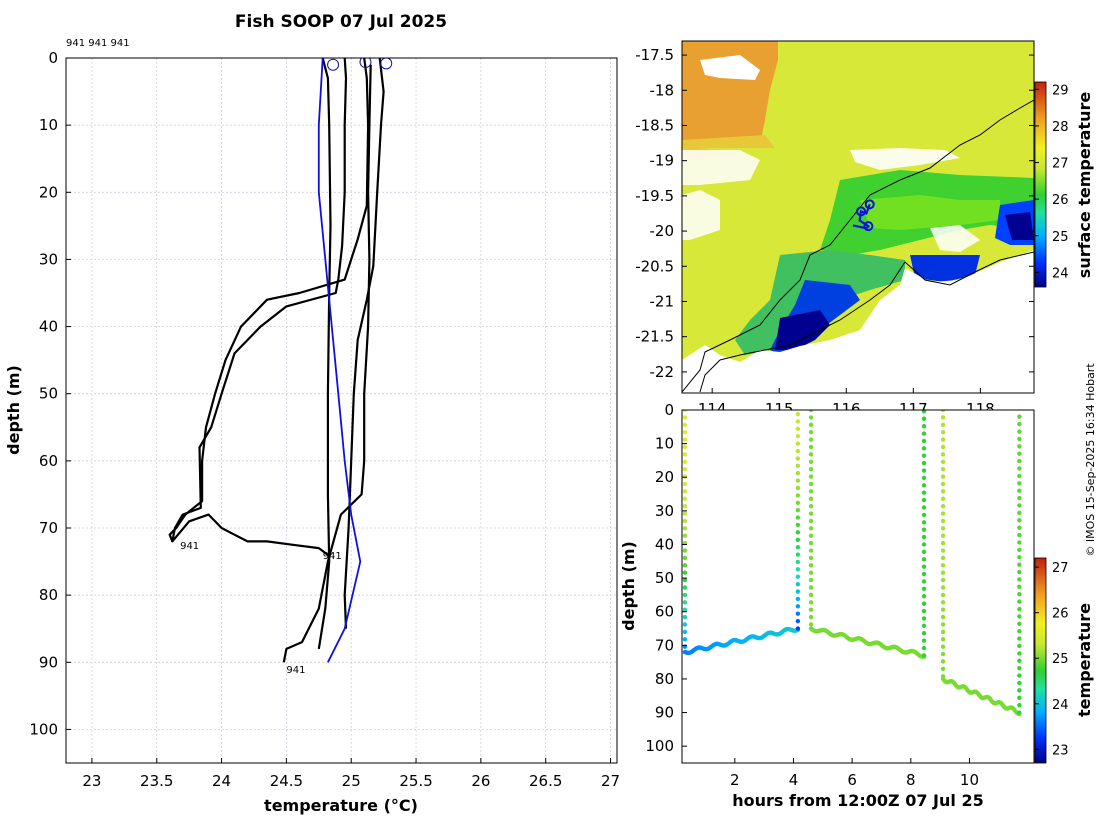  I want to click on profile-x-label: temperature (°C), so click(341, 805).